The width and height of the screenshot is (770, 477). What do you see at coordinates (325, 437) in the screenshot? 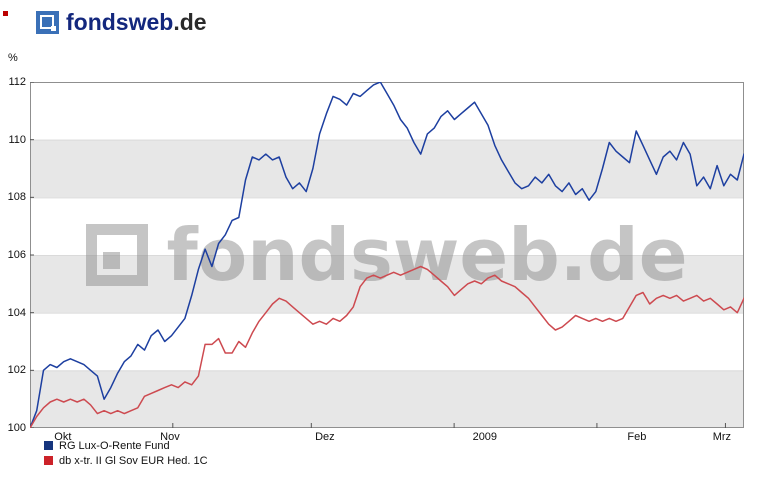
I see `x-axis-tick-label: Dez` at bounding box center [325, 437].